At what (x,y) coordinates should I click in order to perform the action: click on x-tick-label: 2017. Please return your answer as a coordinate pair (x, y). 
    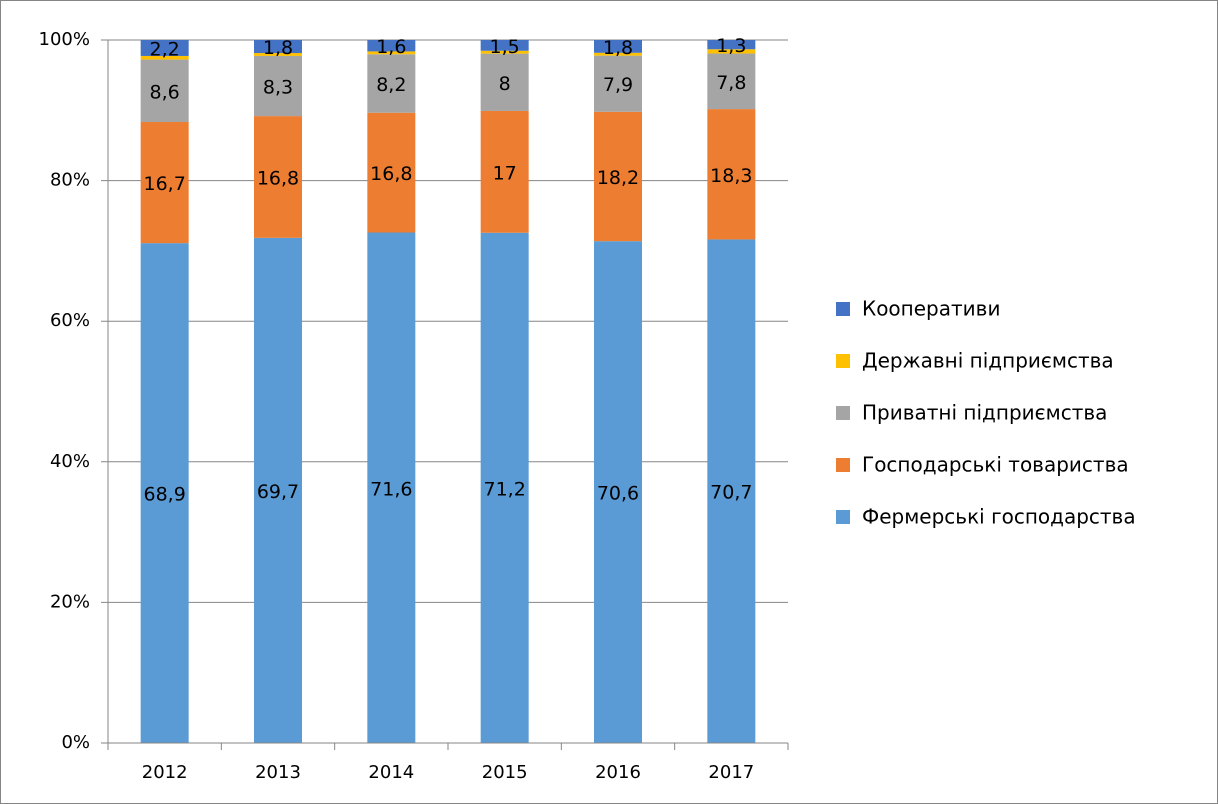
    Looking at the image, I should click on (731, 772).